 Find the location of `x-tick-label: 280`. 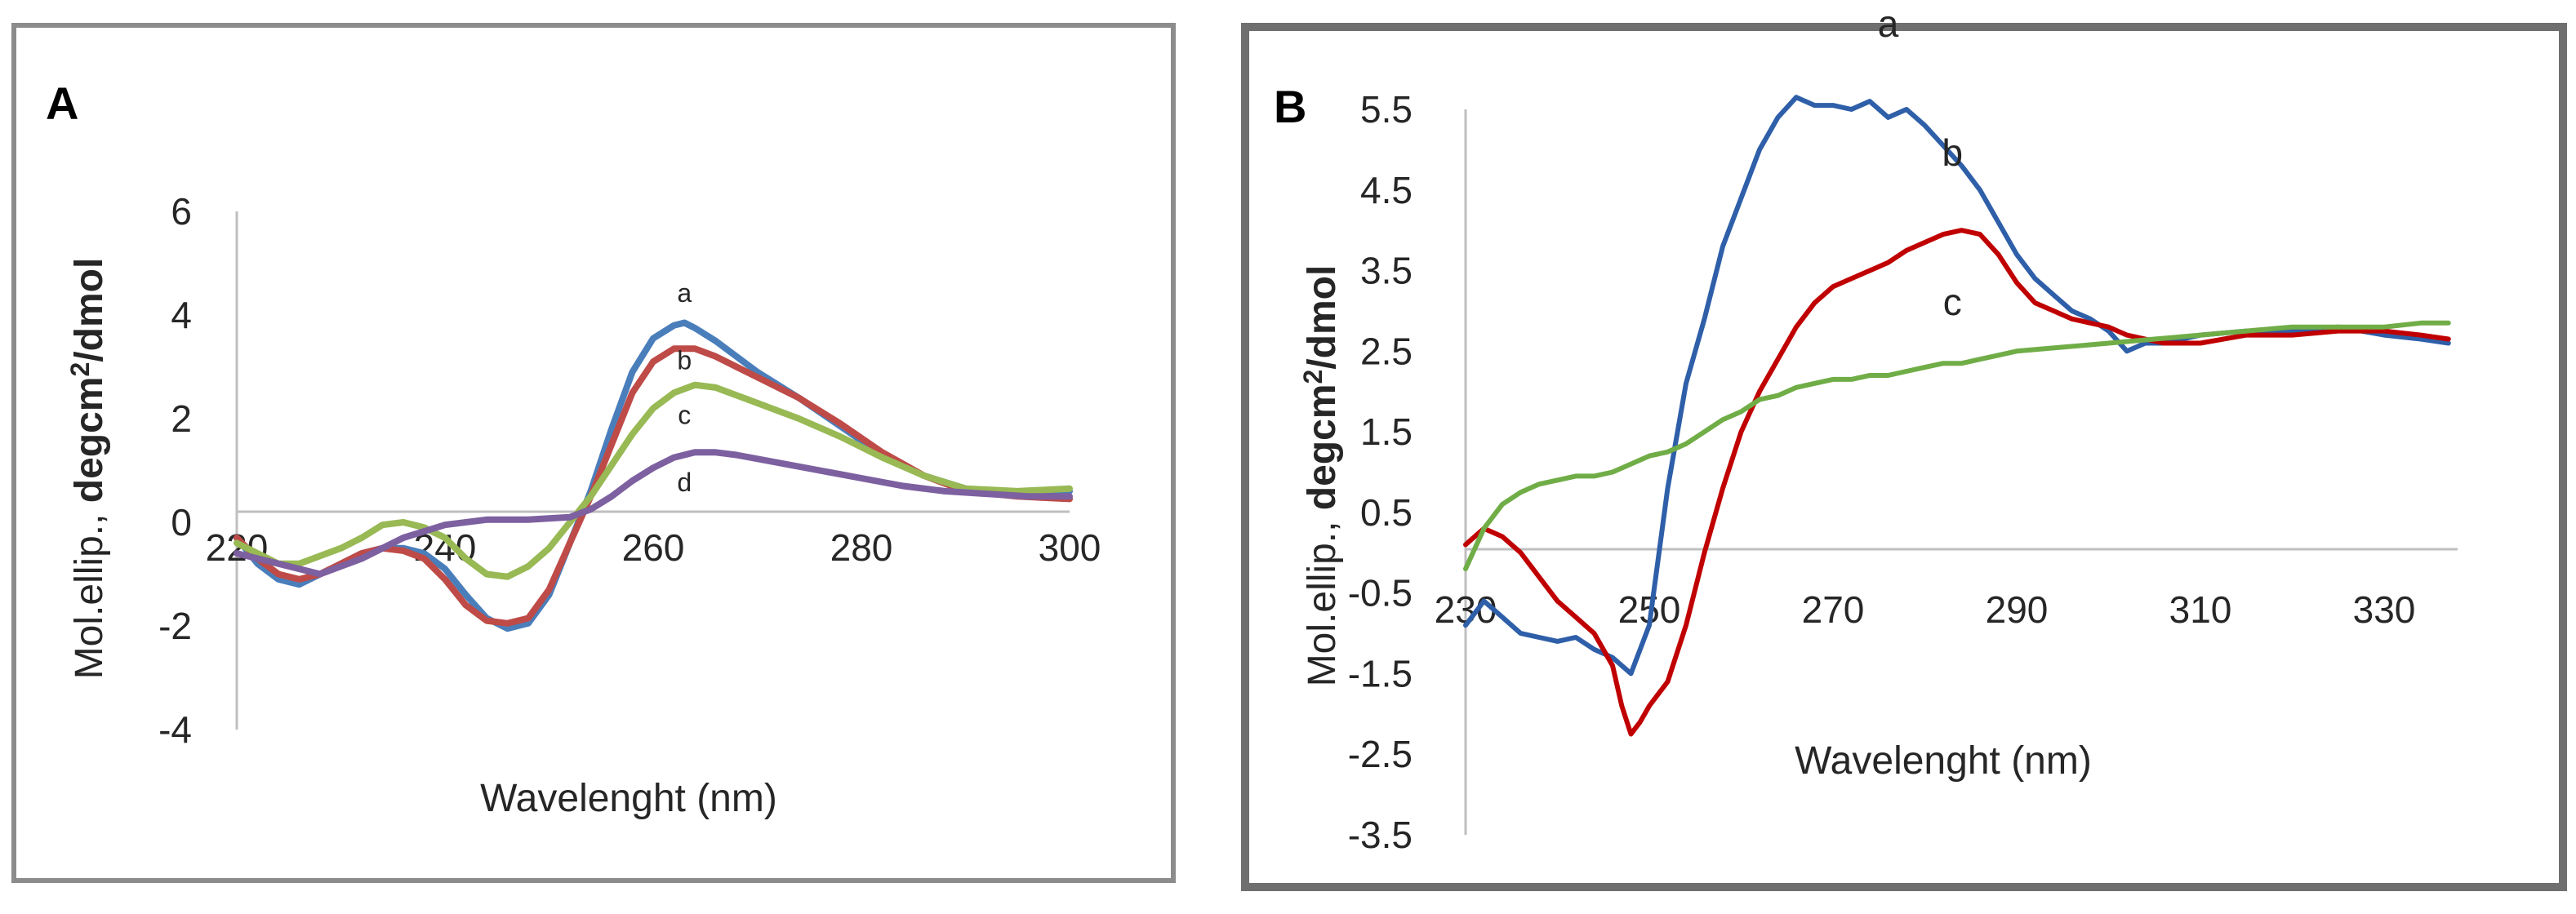

x-tick-label: 280 is located at coordinates (861, 547).